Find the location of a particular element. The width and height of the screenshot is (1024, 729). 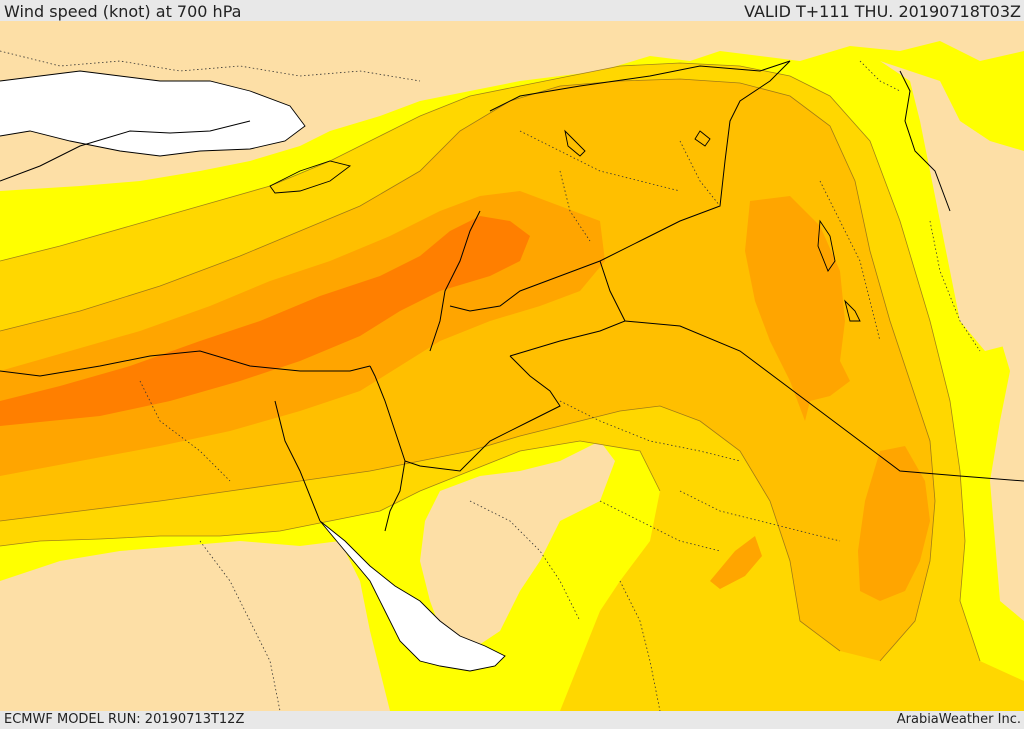

water-north-sea is located at coordinates (152, 113).